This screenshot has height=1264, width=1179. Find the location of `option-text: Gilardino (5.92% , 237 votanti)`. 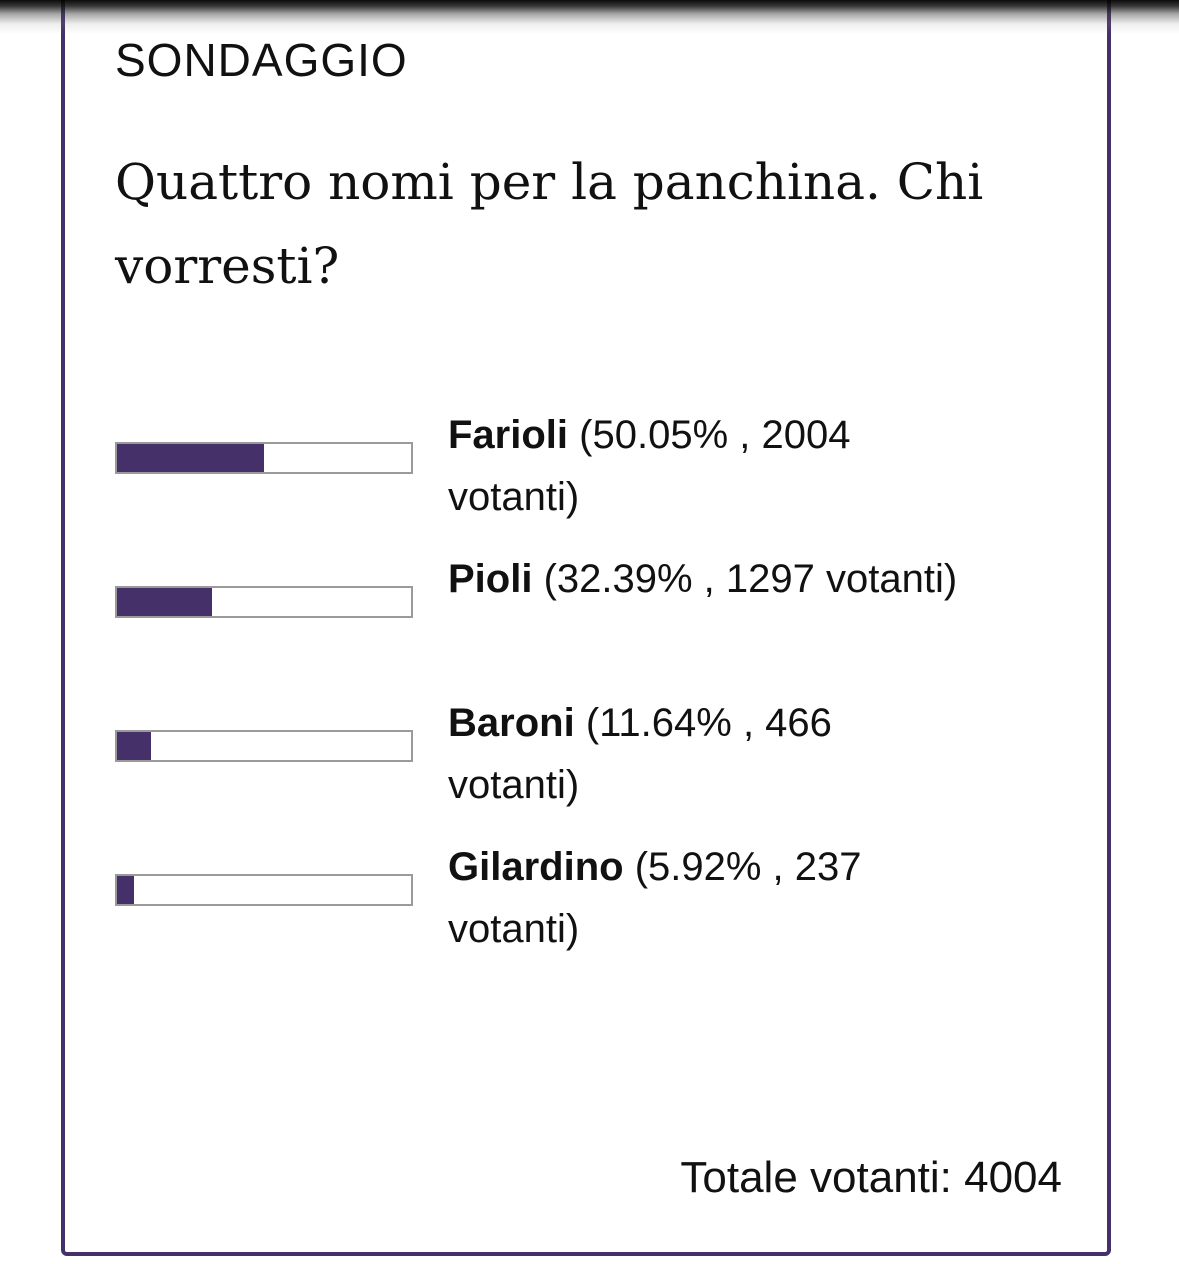

option-text: Gilardino (5.92% , 237 votanti) is located at coordinates (708, 898).